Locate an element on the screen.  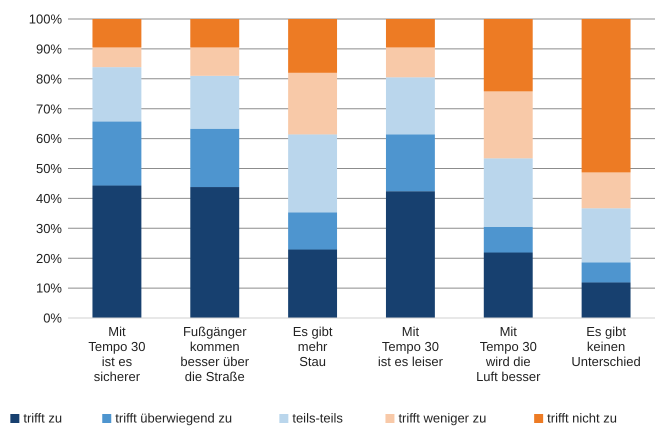
y-tick-label: 40% is located at coordinates (49, 198).